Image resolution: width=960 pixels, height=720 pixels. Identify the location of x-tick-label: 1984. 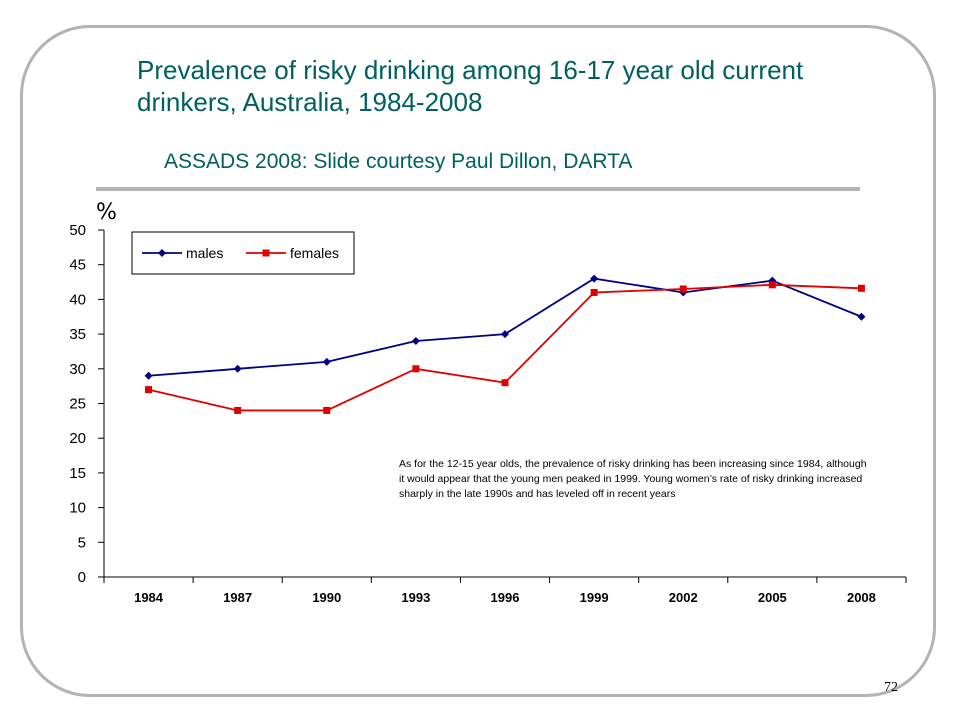
(149, 597).